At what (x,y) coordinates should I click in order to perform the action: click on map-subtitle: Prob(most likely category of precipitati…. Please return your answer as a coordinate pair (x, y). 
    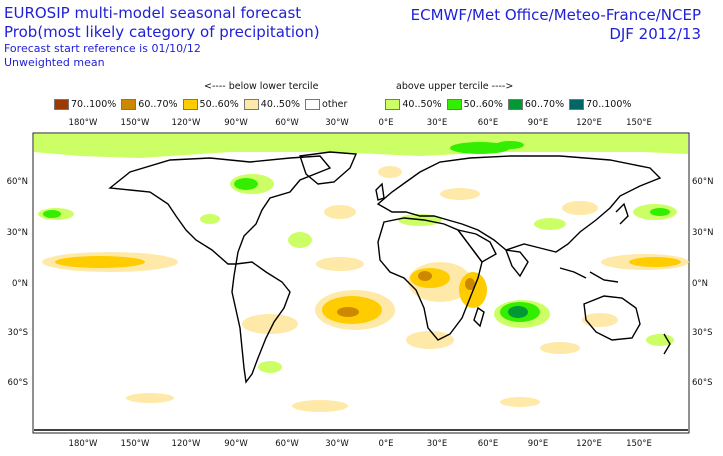
    Looking at the image, I should click on (162, 32).